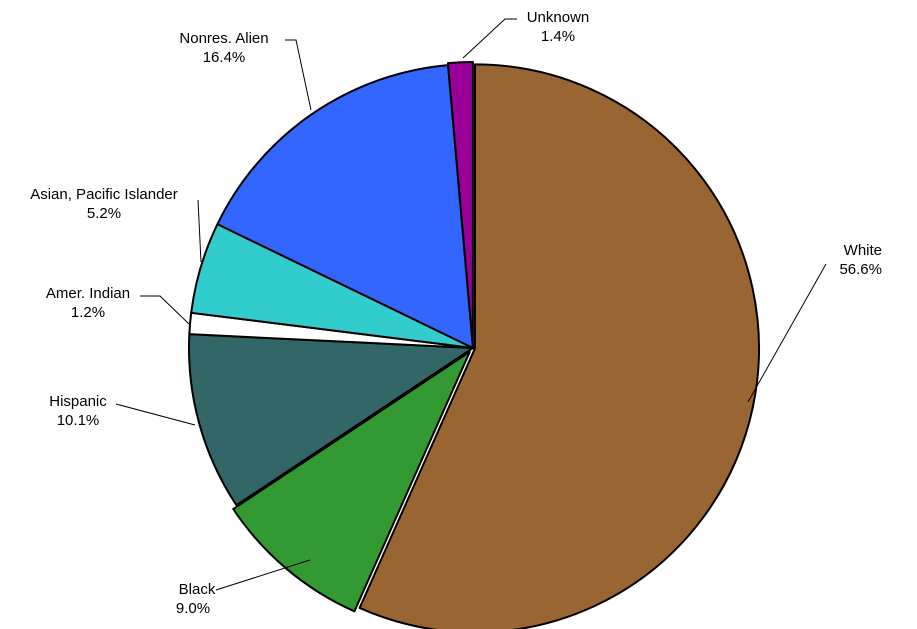  Describe the element at coordinates (165, 310) in the screenshot. I see `leader-line-amer-indian` at that location.